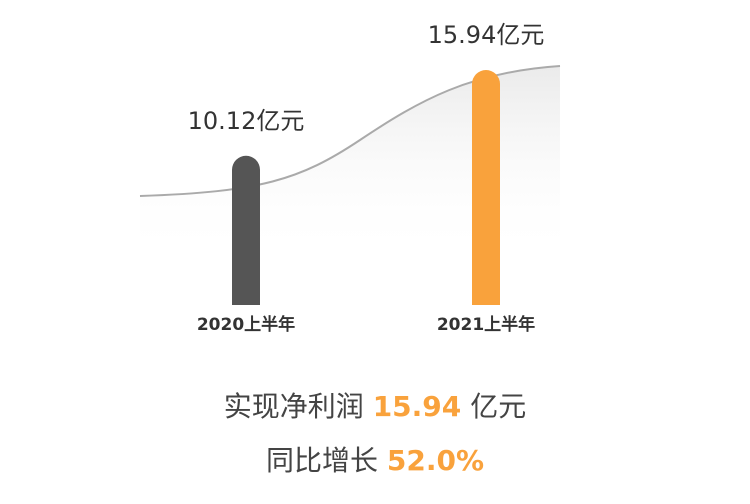  Describe the element at coordinates (498, 406) in the screenshot. I see `profit-unit: 亿元` at that location.